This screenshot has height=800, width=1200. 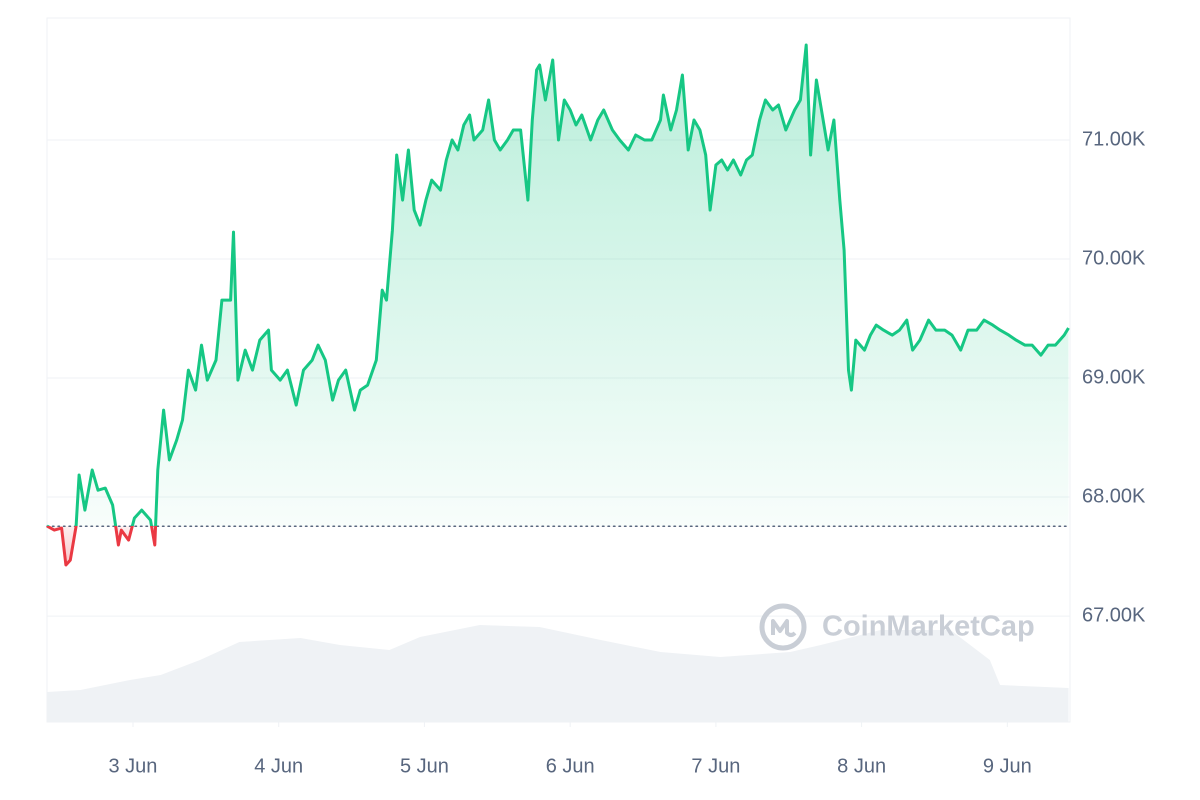 What do you see at coordinates (783, 627) in the screenshot?
I see `watermark-logo` at bounding box center [783, 627].